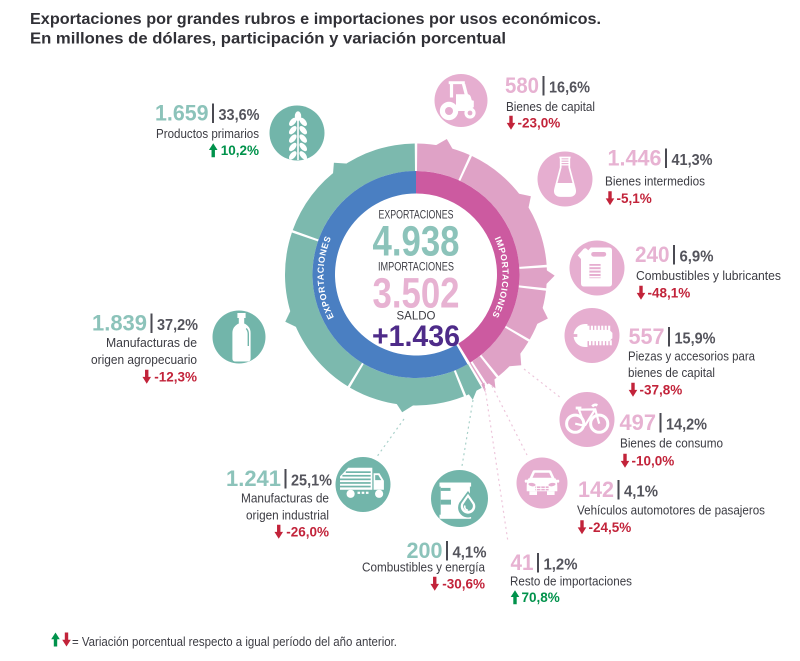 The height and width of the screenshot is (661, 800). What do you see at coordinates (416, 242) in the screenshot?
I see `svg-text: 4.938` at bounding box center [416, 242].